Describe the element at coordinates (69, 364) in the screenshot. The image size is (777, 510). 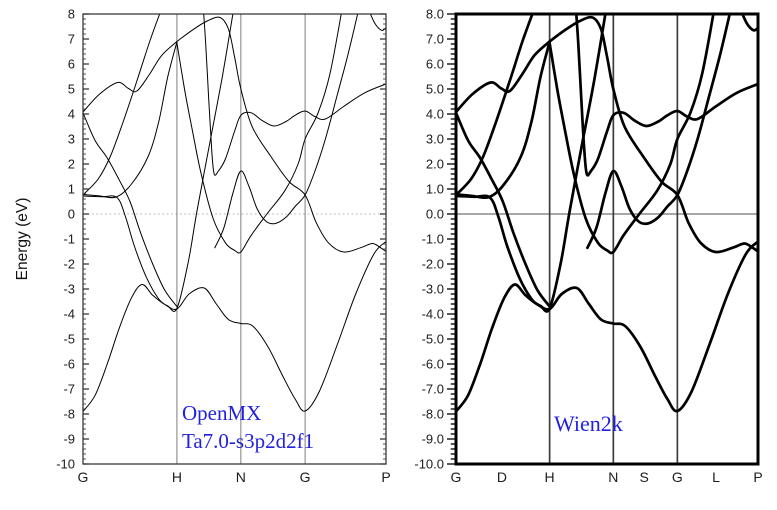
I see `y-tick-label: -6` at that location.